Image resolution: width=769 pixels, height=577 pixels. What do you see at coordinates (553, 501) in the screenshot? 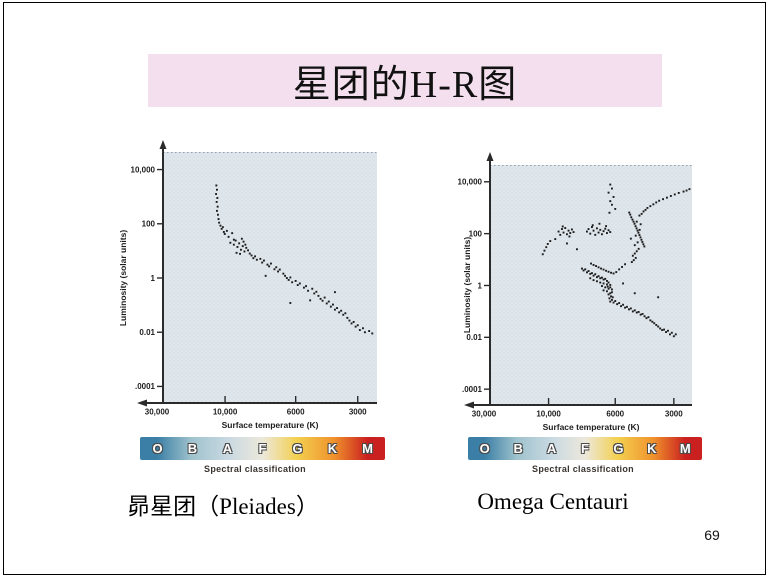
I see `caption-omega-centauri: Omega Centauri` at bounding box center [553, 501].